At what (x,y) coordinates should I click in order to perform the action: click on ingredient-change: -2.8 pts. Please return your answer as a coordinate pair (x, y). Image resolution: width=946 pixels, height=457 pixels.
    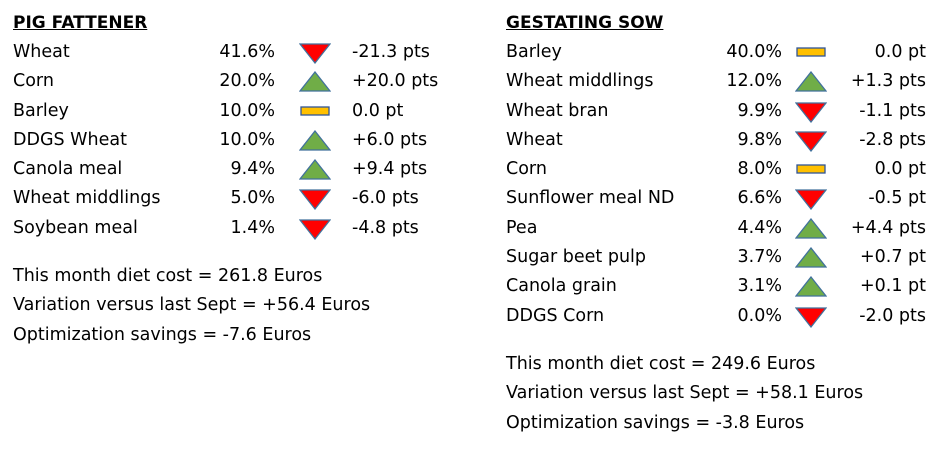
    Looking at the image, I should click on (892, 139).